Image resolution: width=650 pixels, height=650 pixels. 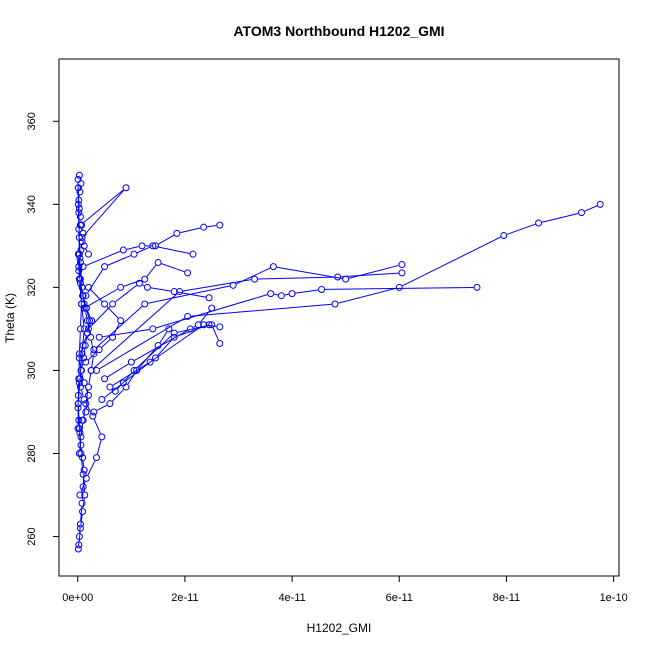 What do you see at coordinates (32, 536) in the screenshot?
I see `y-tick-label: 260` at bounding box center [32, 536].